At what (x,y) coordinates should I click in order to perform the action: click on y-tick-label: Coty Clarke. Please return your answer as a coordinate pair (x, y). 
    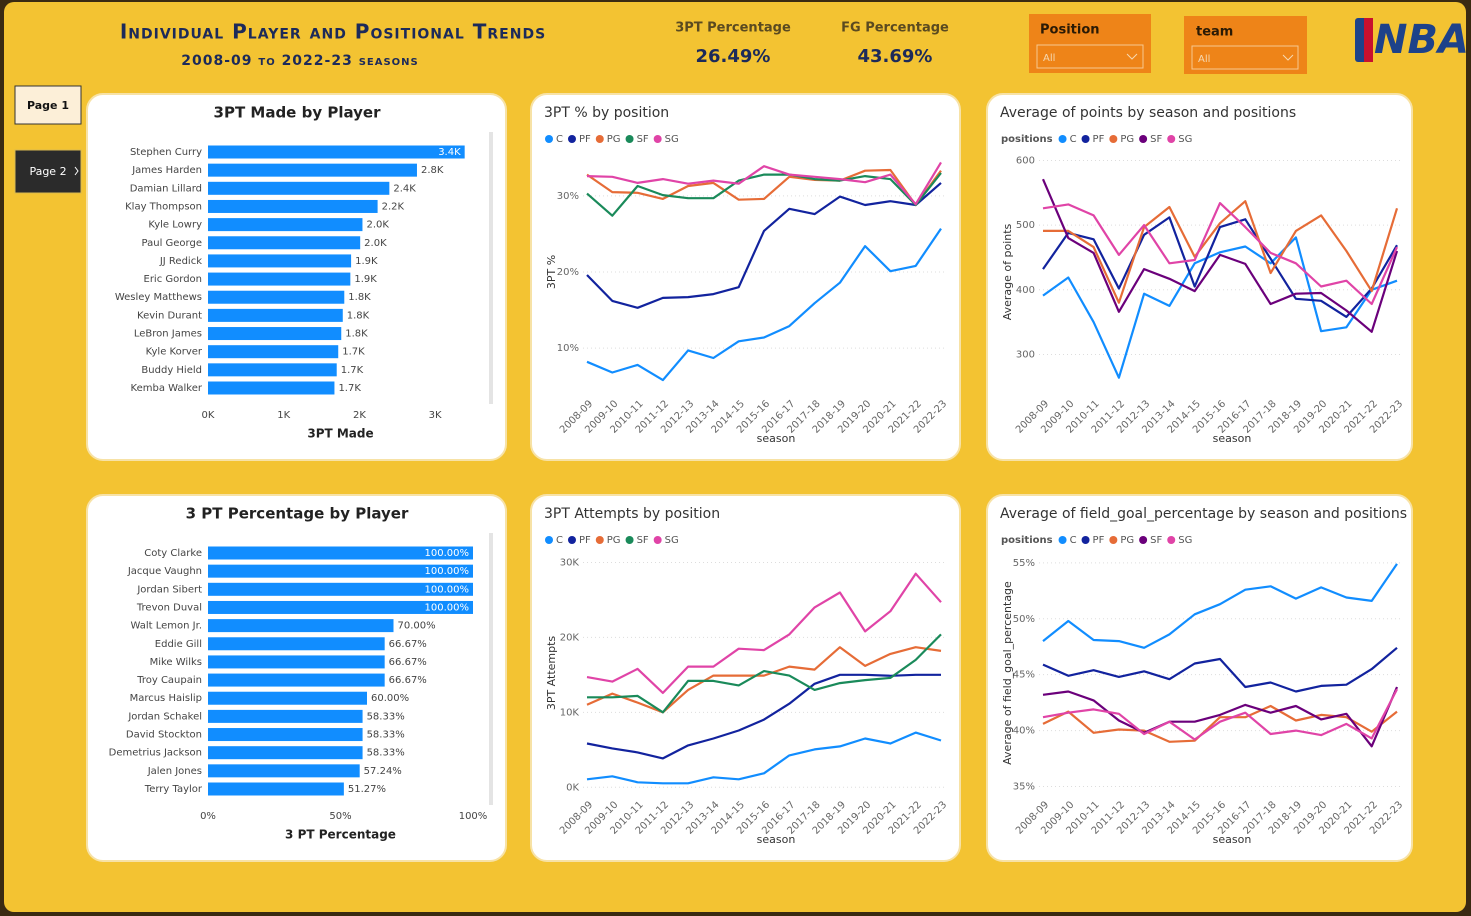
    Looking at the image, I should click on (173, 553).